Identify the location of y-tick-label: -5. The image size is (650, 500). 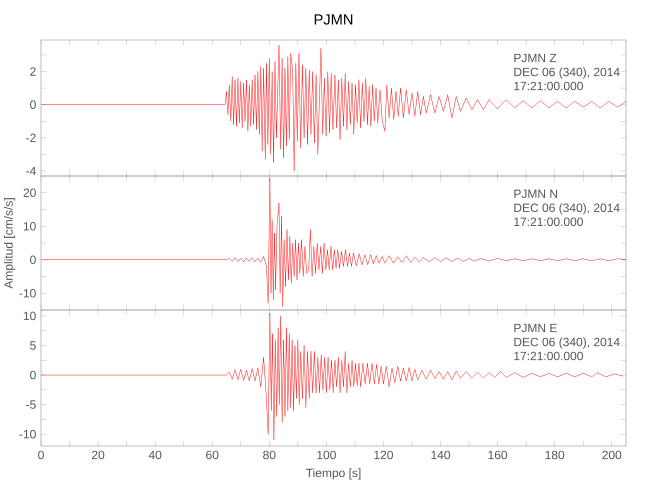
(31, 404).